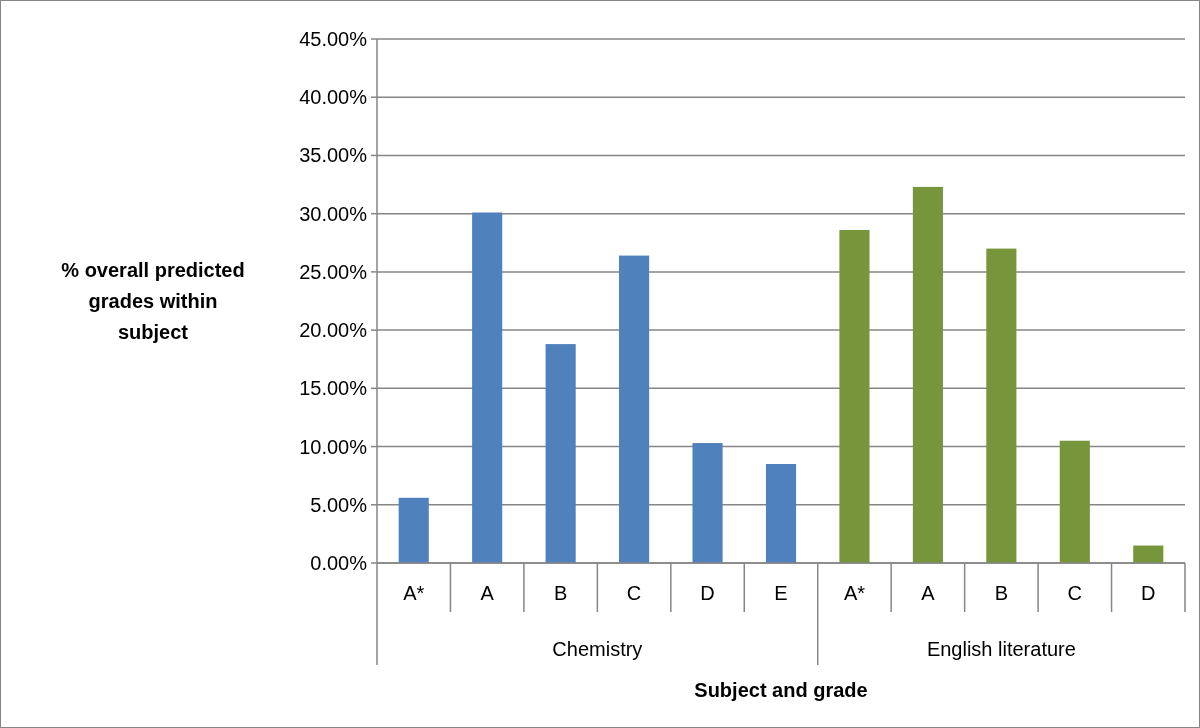 This screenshot has height=728, width=1200. I want to click on y-axis-title: % overall predicted grades within subject, so click(153, 301).